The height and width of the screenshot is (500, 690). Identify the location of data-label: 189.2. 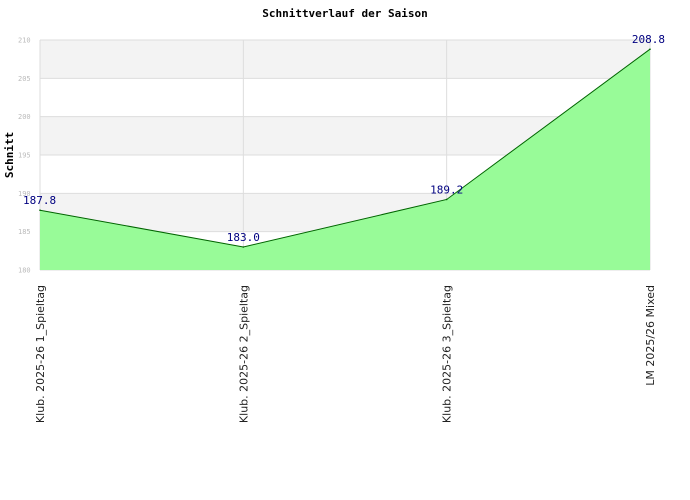
(446, 189).